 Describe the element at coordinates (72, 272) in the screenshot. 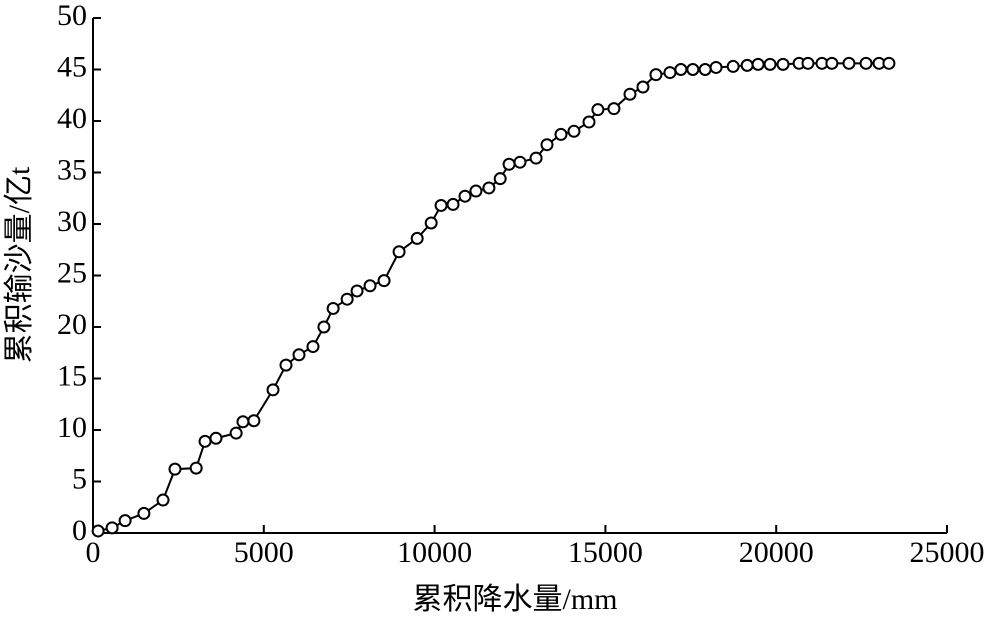

I see `y-tick-label: 25` at that location.